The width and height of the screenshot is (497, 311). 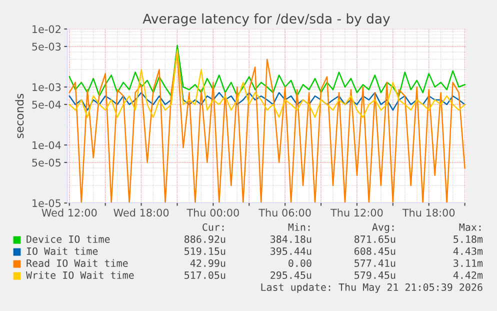 What do you see at coordinates (375, 275) in the screenshot?
I see `text: 579.45u` at bounding box center [375, 275].